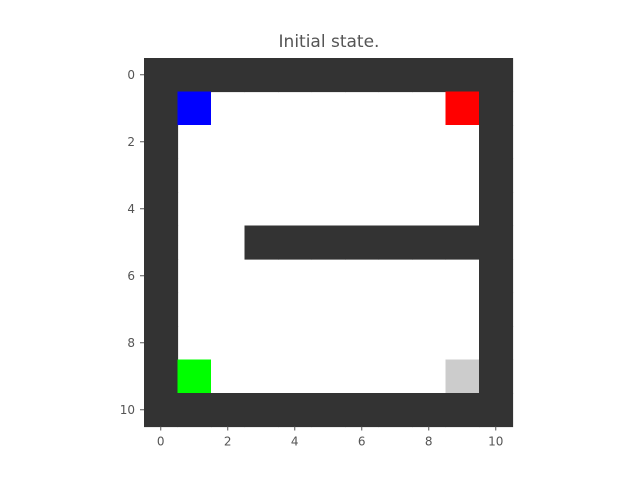 Image resolution: width=640 pixels, height=480 pixels. What do you see at coordinates (228, 442) in the screenshot?
I see `x-tick-label: 2` at bounding box center [228, 442].